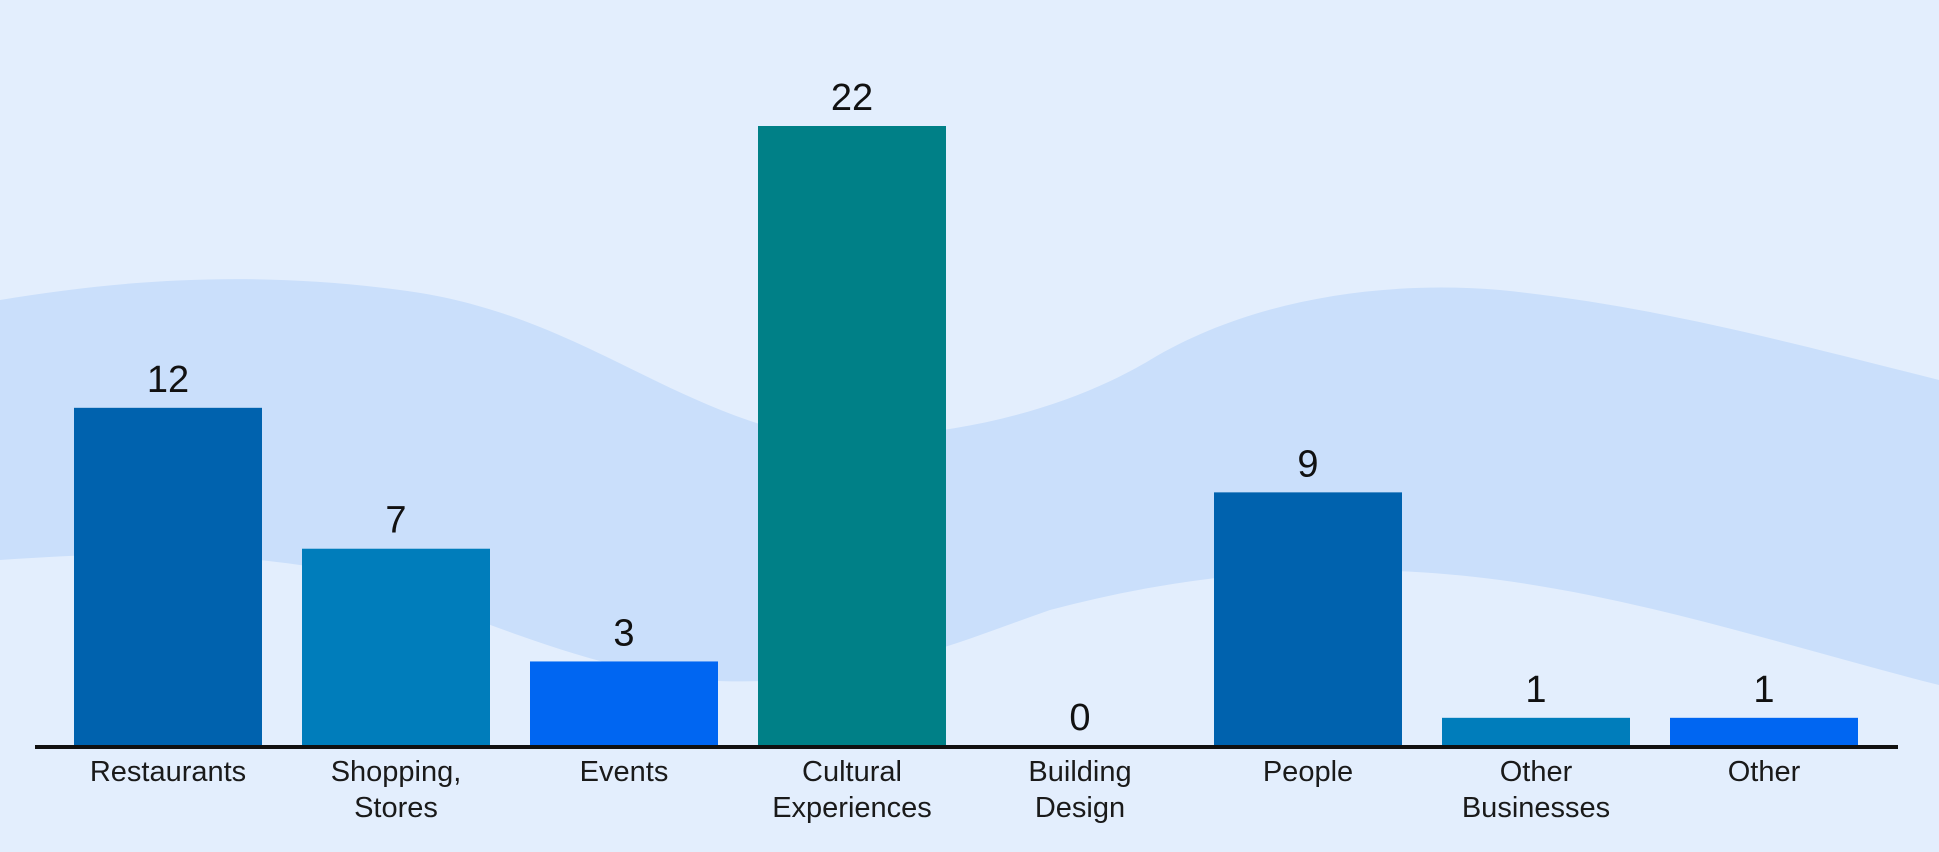 This screenshot has width=1939, height=852. Describe the element at coordinates (1535, 690) in the screenshot. I see `value-label-6: 1` at that location.